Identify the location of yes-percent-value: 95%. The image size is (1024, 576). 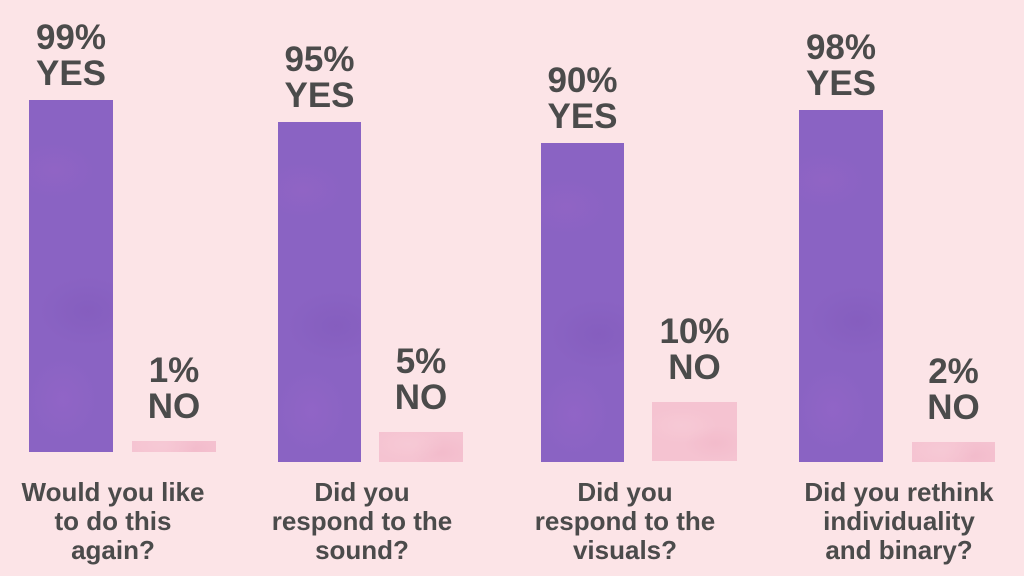
(319, 59).